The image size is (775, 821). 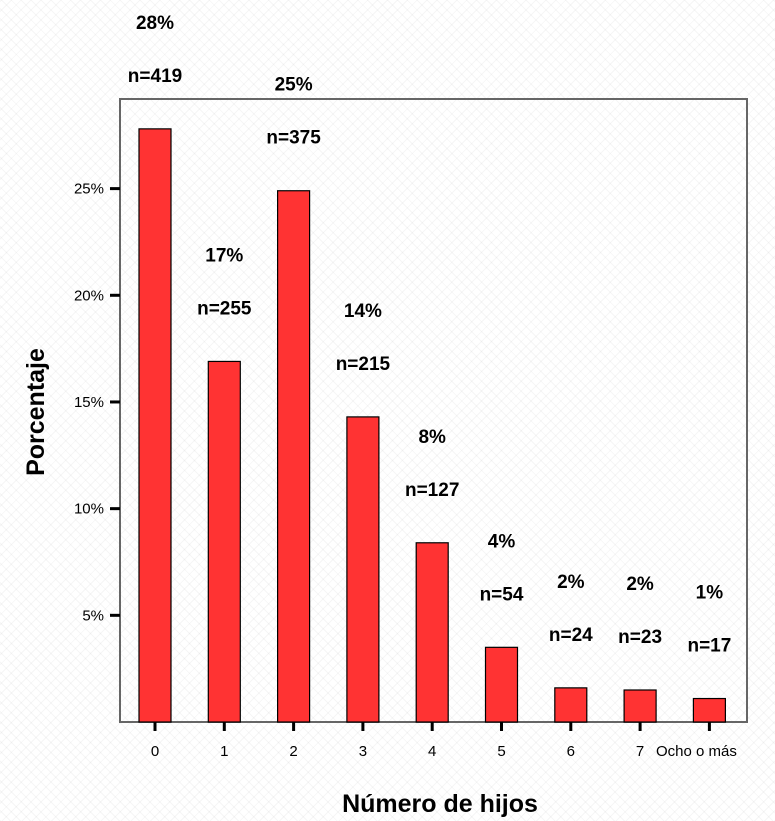 What do you see at coordinates (293, 138) in the screenshot?
I see `bar-count-label: n=375` at bounding box center [293, 138].